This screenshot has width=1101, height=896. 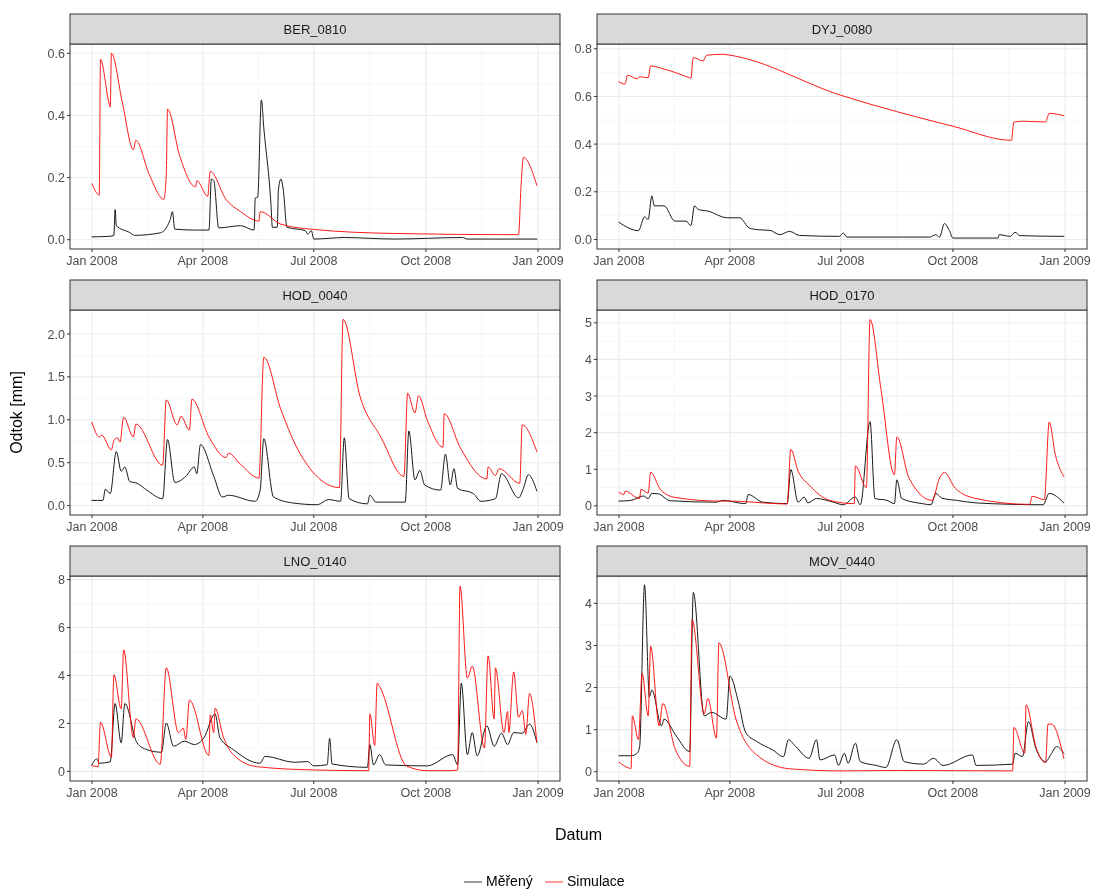 What do you see at coordinates (16, 412) in the screenshot?
I see `y-axis-title: Odtok [mm]` at bounding box center [16, 412].